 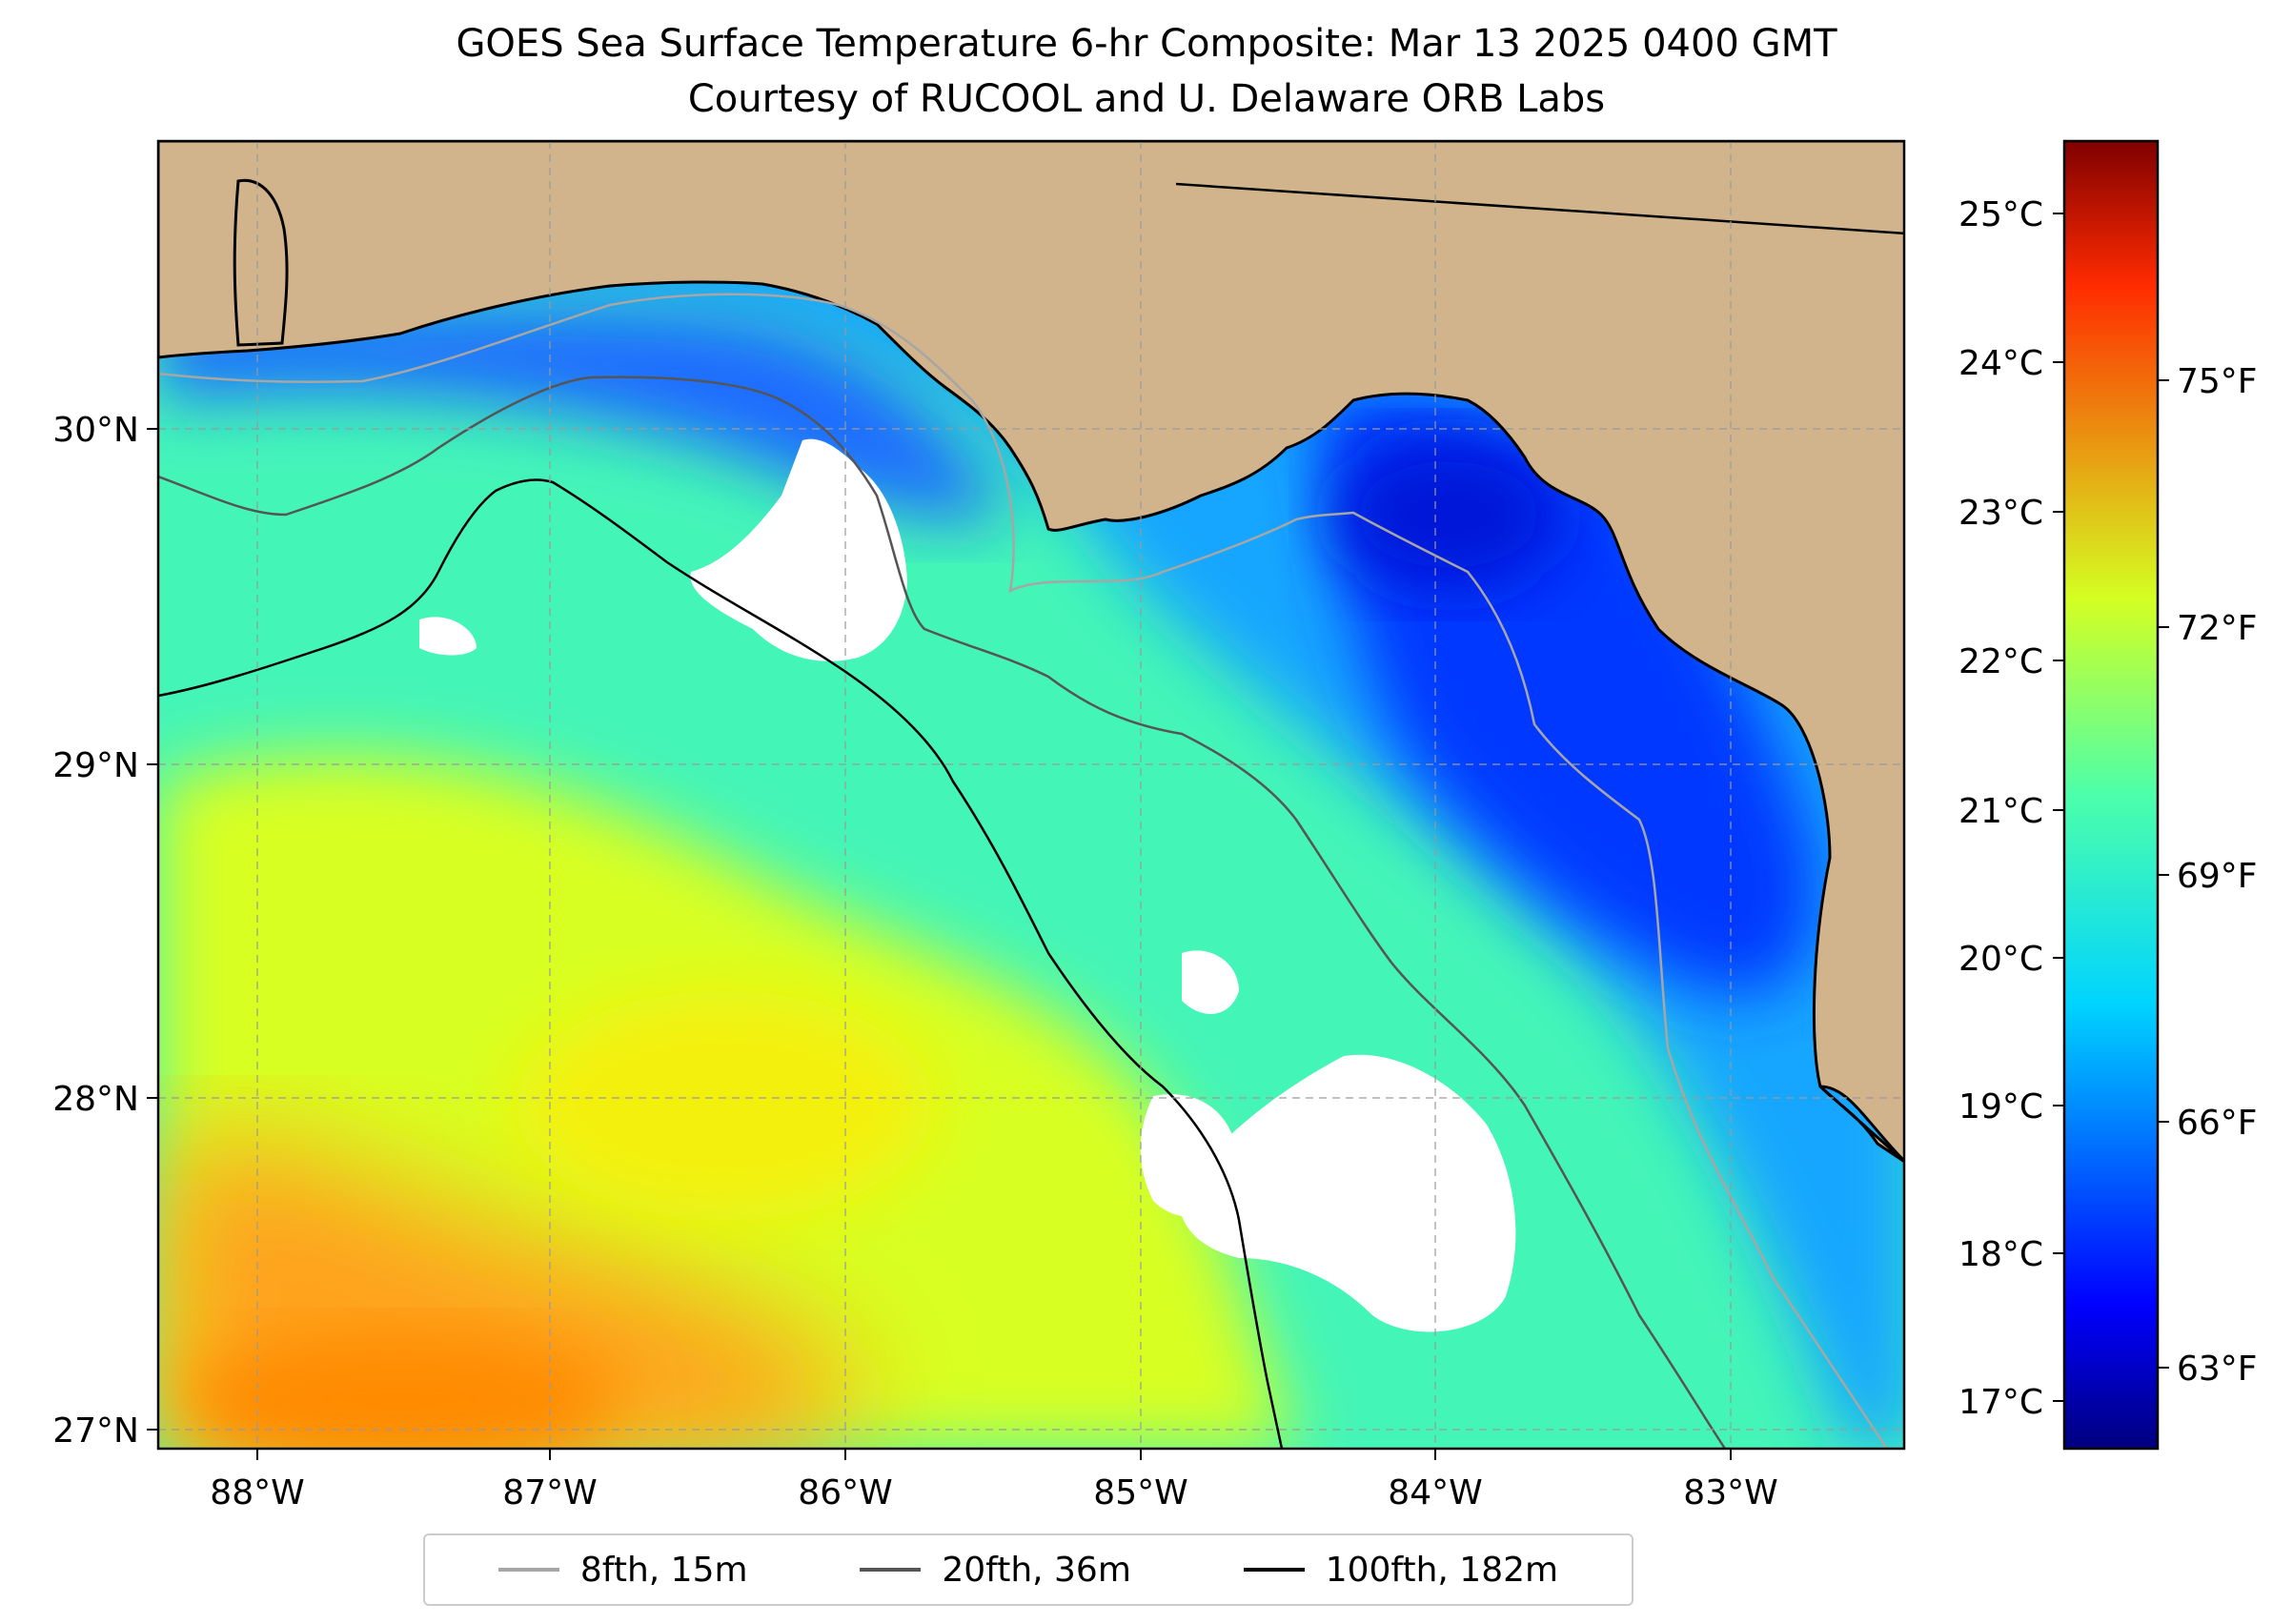 I want to click on legend-item-100fth: 100fth, 182m, so click(x=1401, y=1570).